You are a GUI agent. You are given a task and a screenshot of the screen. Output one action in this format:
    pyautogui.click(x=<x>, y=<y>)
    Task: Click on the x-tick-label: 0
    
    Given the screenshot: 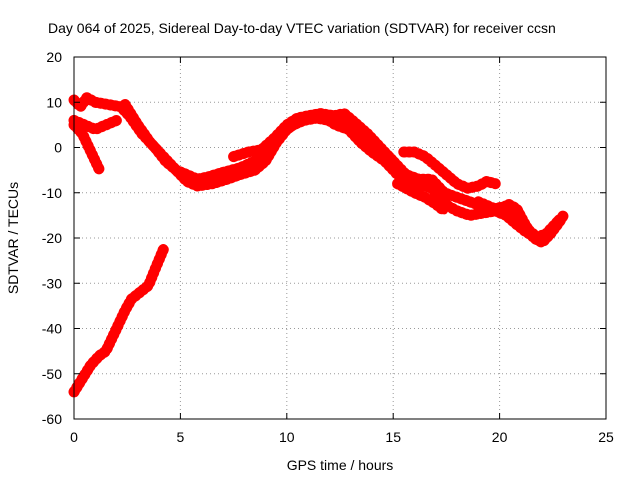 What is the action you would take?
    pyautogui.click(x=74, y=437)
    